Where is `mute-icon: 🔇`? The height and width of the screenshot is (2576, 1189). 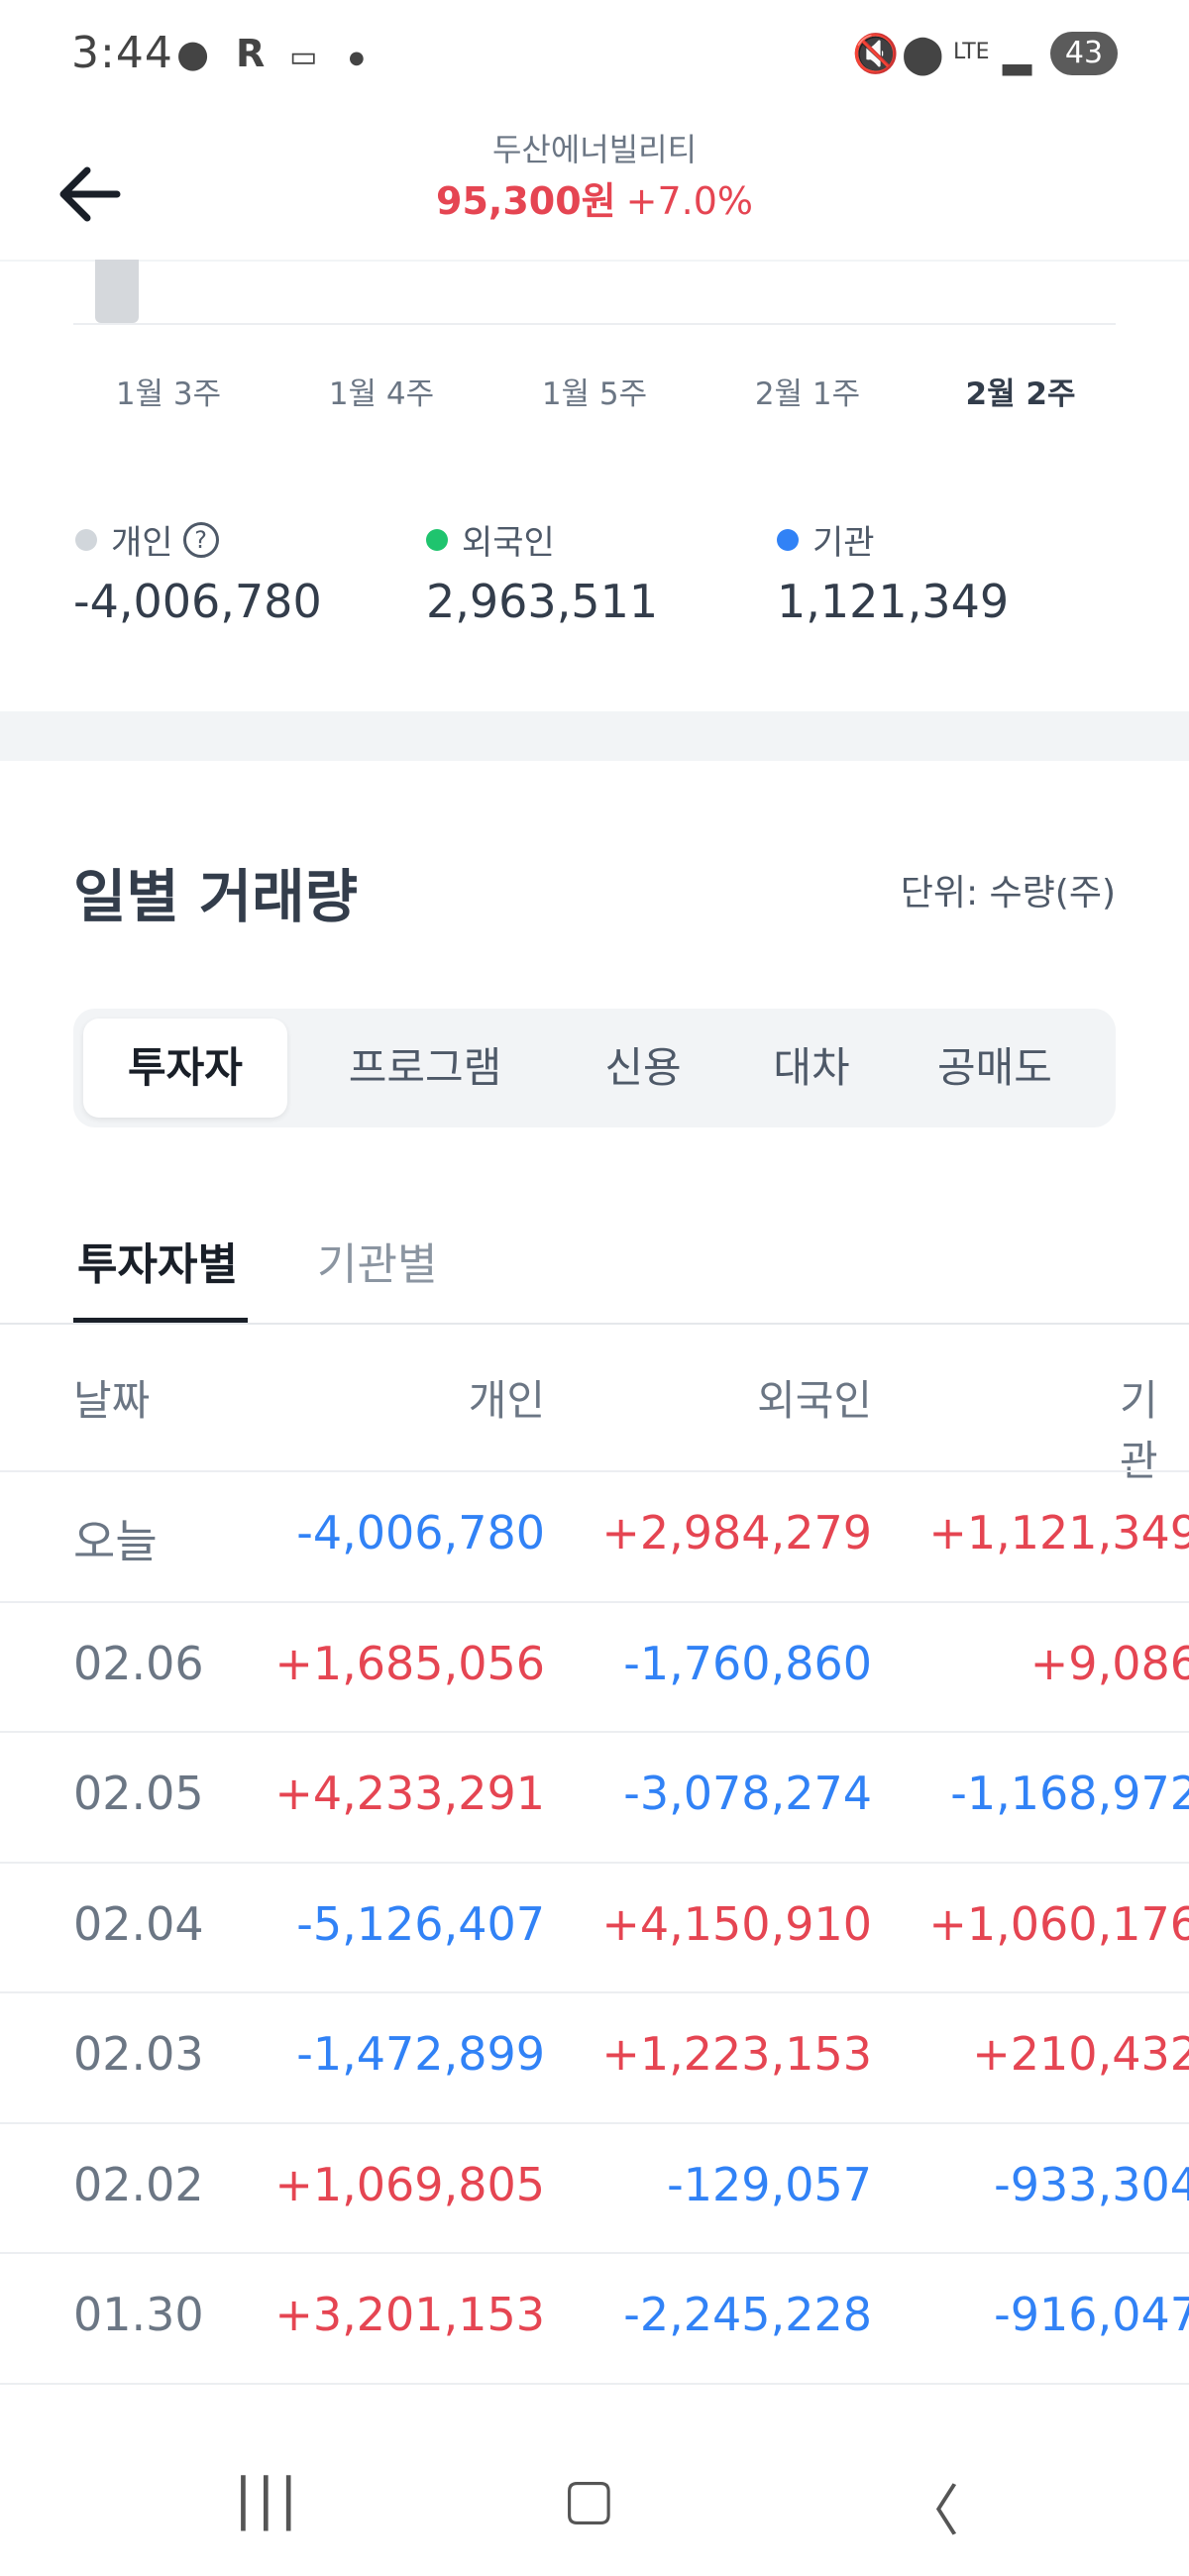 mute-icon: 🔇 is located at coordinates (876, 53).